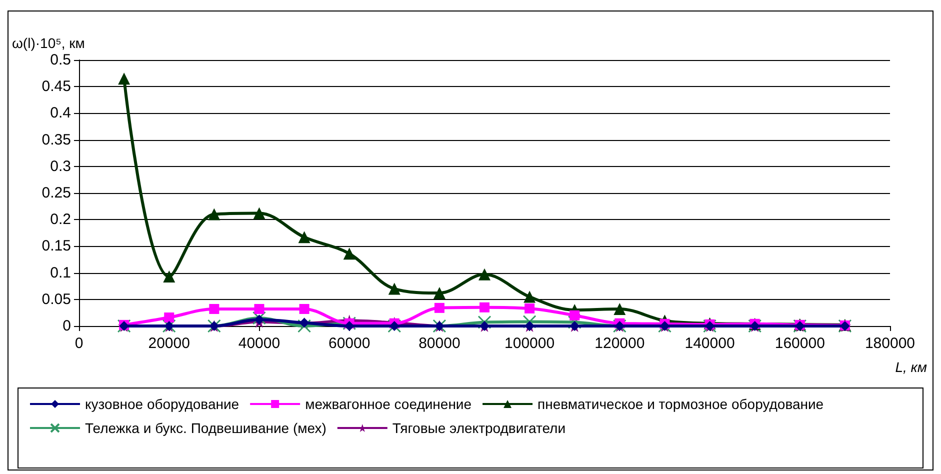 The width and height of the screenshot is (941, 474). Describe the element at coordinates (169, 343) in the screenshot. I see `x-tick-label: 20000` at that location.